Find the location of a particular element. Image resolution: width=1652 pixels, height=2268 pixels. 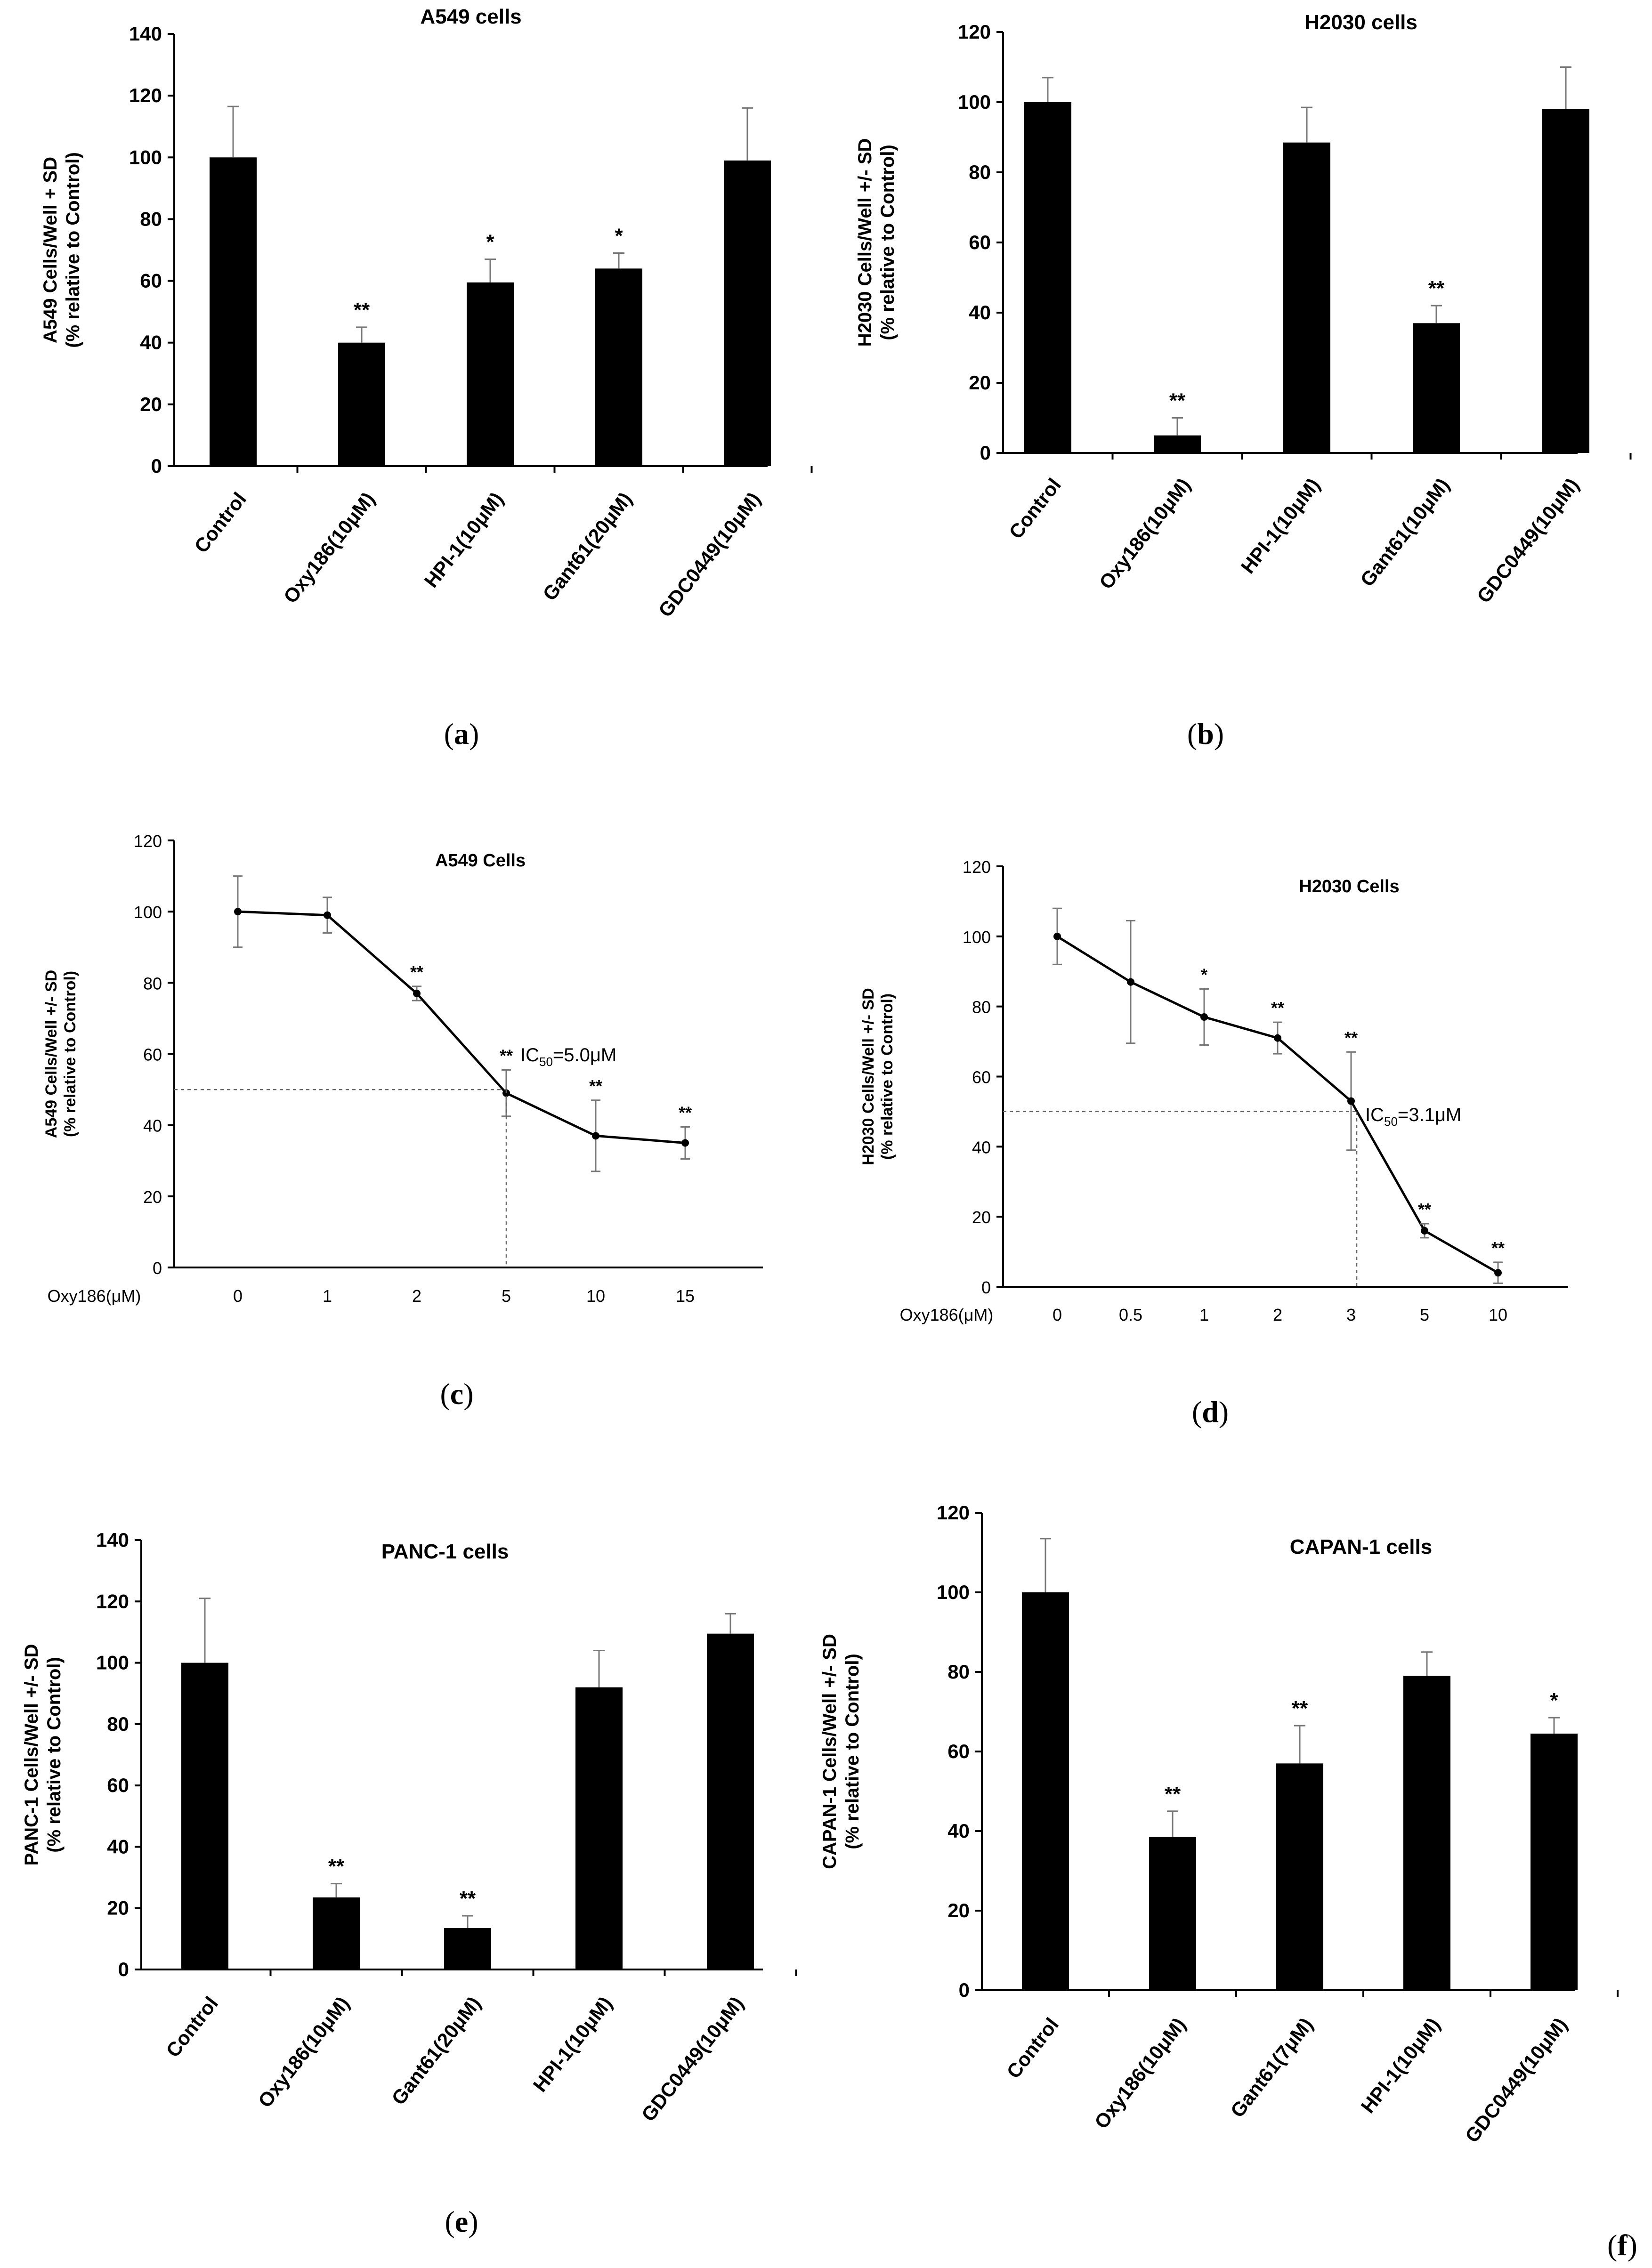

chart-title: CAPAN-1 cells is located at coordinates (1361, 1547).